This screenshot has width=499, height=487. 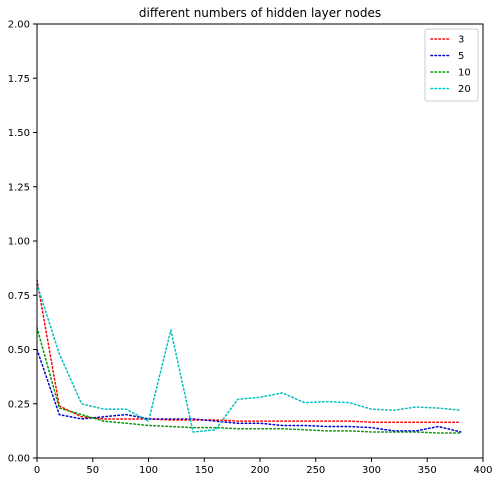 What do you see at coordinates (482, 470) in the screenshot?
I see `x-tick-label: 400` at bounding box center [482, 470].